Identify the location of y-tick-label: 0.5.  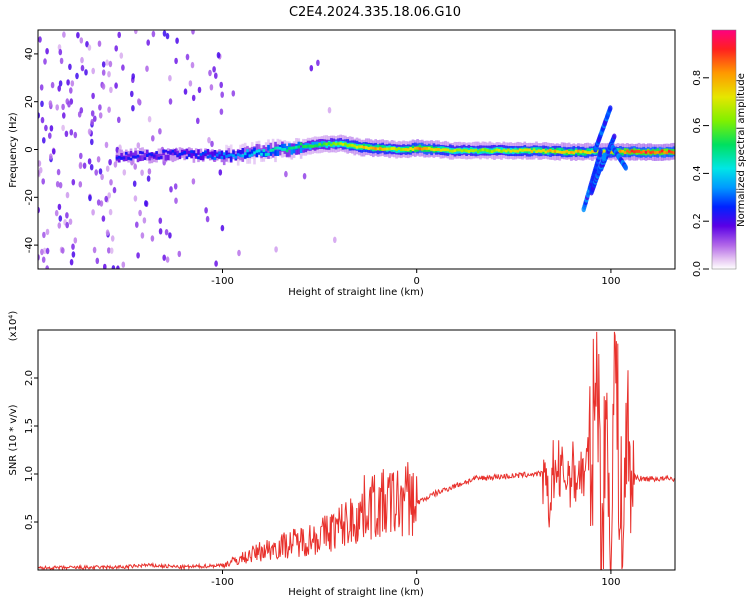
(29, 522).